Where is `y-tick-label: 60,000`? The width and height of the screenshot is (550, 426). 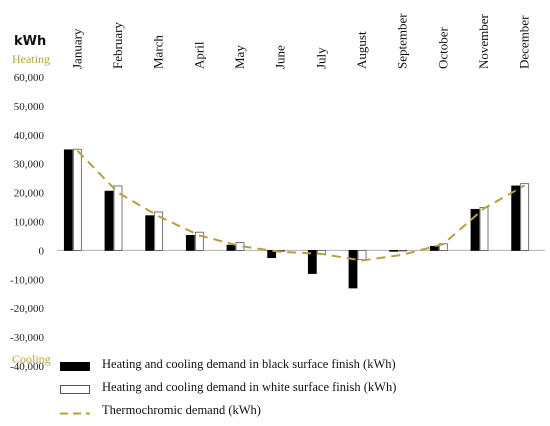 y-tick-label: 60,000 is located at coordinates (29, 78).